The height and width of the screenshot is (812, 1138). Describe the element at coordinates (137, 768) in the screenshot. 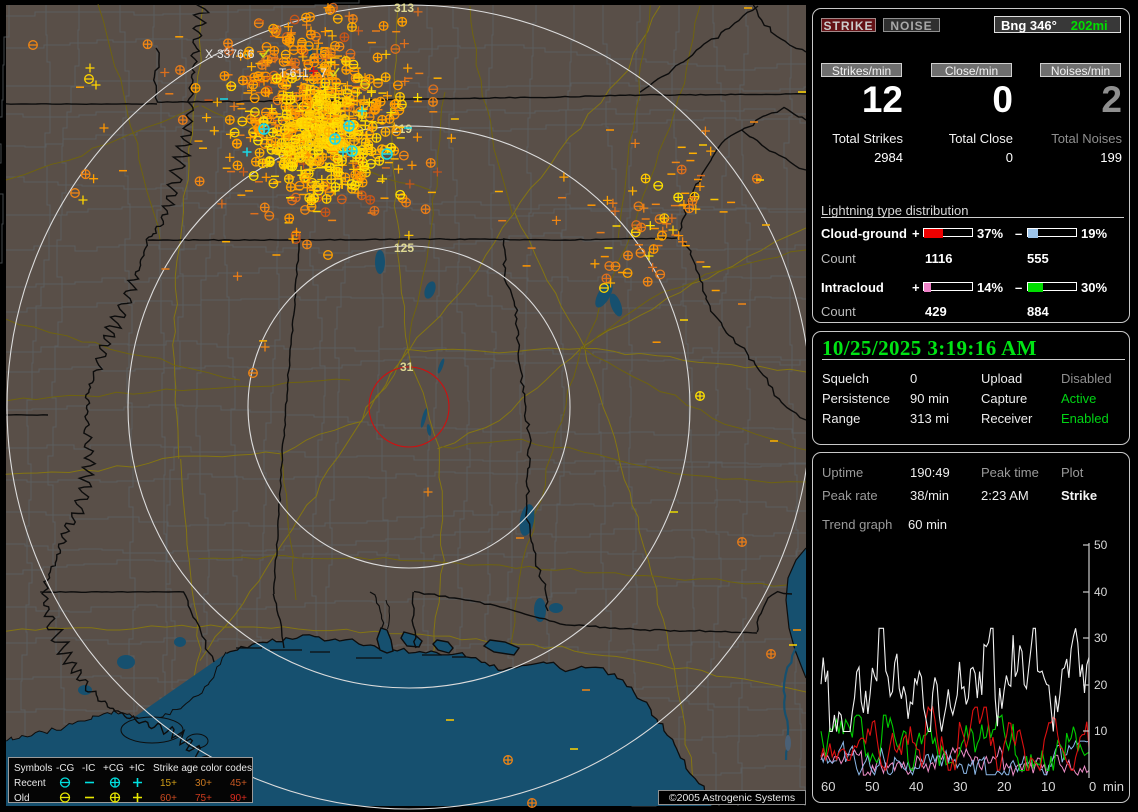

I see `svg-text: +IC` at that location.